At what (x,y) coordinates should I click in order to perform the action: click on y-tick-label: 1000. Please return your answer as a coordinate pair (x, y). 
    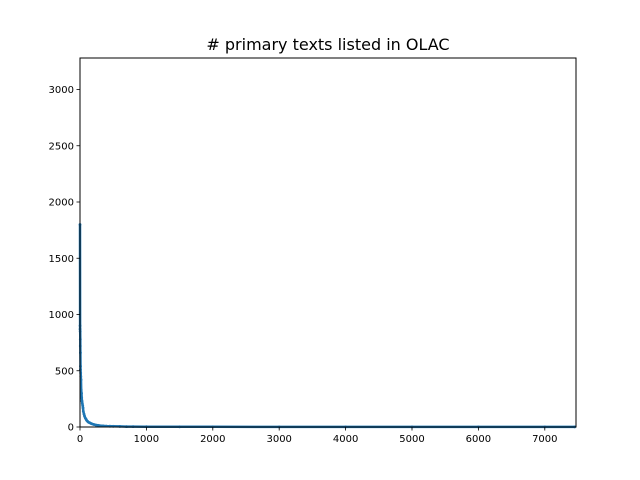
    Looking at the image, I should click on (61, 315).